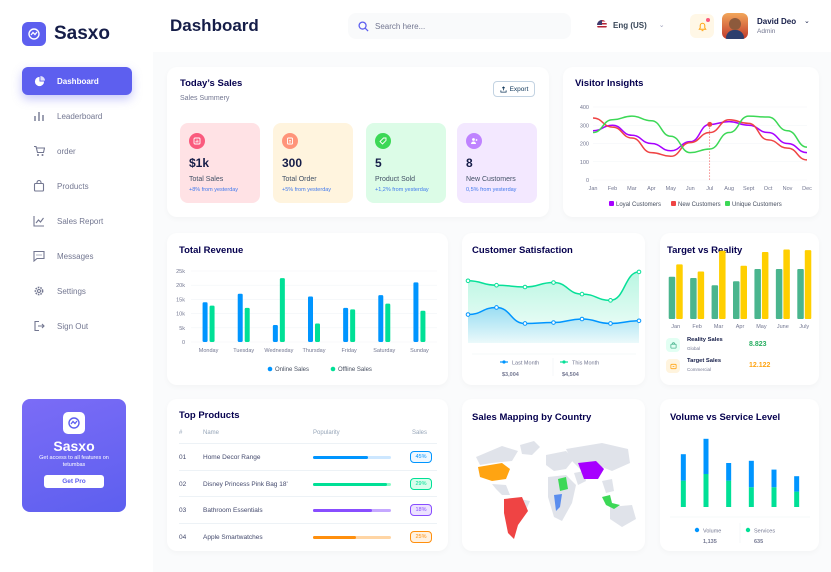 Image resolution: width=831 pixels, height=572 pixels. What do you see at coordinates (491, 190) in the screenshot?
I see `stat-change: 0,5% from yesterday` at bounding box center [491, 190].